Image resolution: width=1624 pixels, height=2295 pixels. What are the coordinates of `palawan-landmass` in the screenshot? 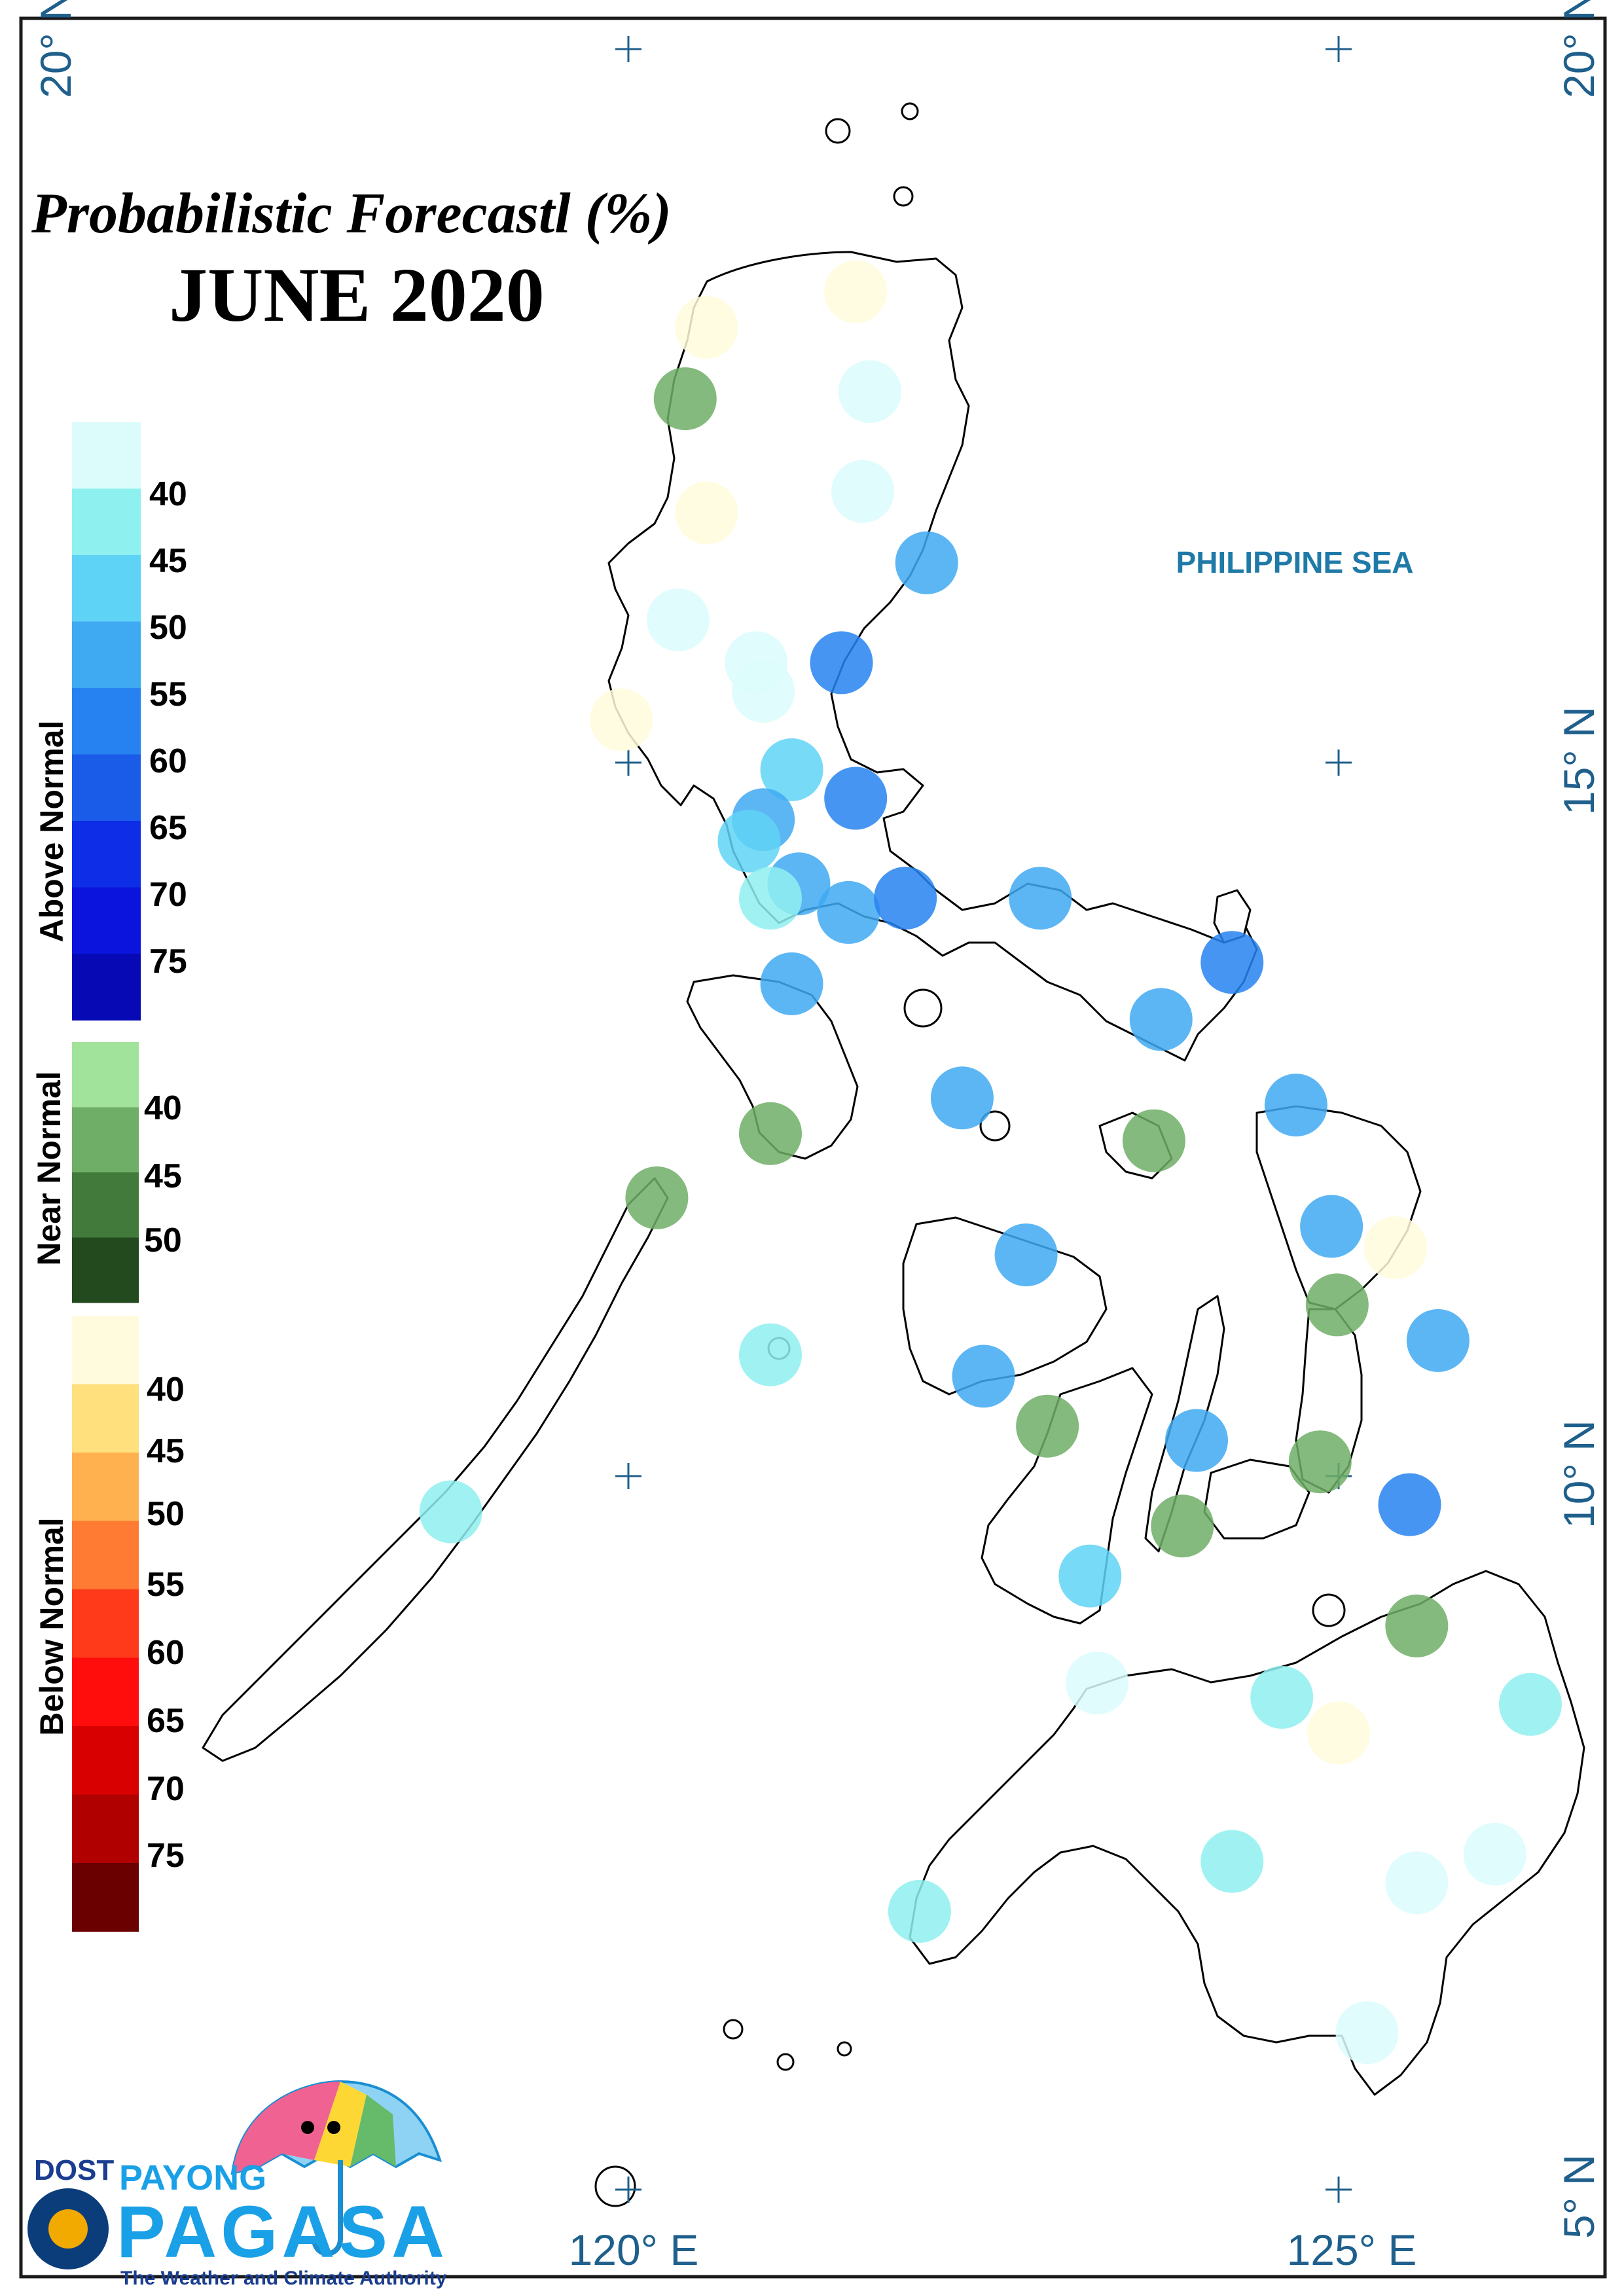 It's located at (435, 1469).